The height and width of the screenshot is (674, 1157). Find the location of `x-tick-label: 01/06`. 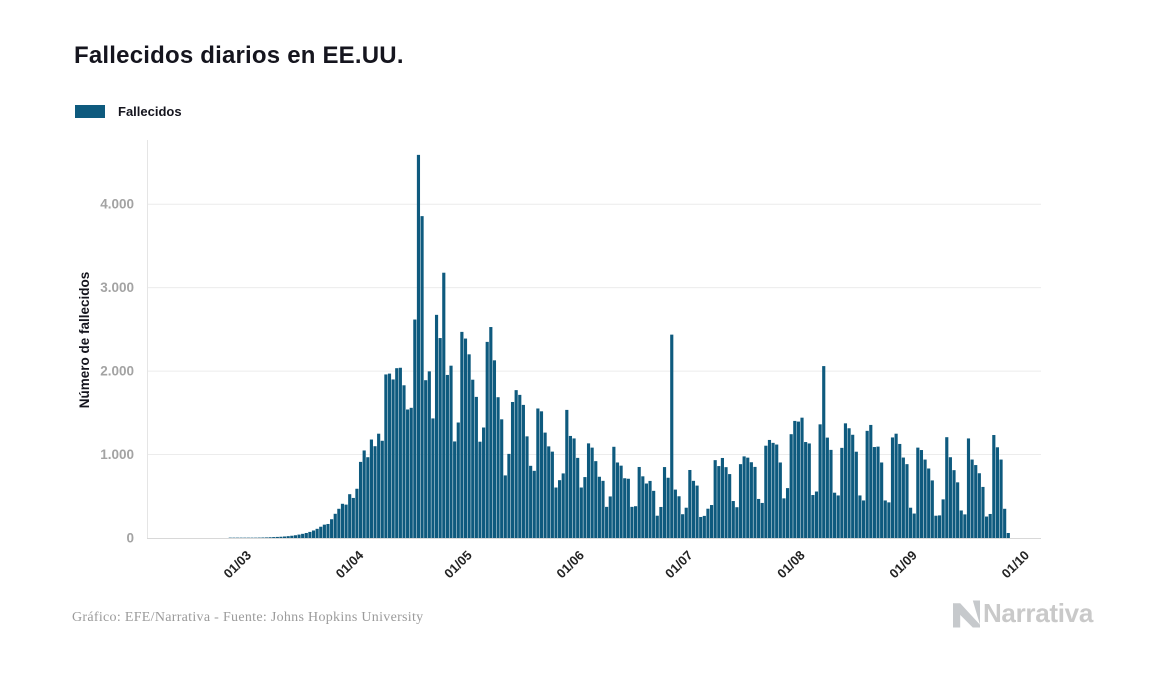

x-tick-label: 01/06 is located at coordinates (570, 565).